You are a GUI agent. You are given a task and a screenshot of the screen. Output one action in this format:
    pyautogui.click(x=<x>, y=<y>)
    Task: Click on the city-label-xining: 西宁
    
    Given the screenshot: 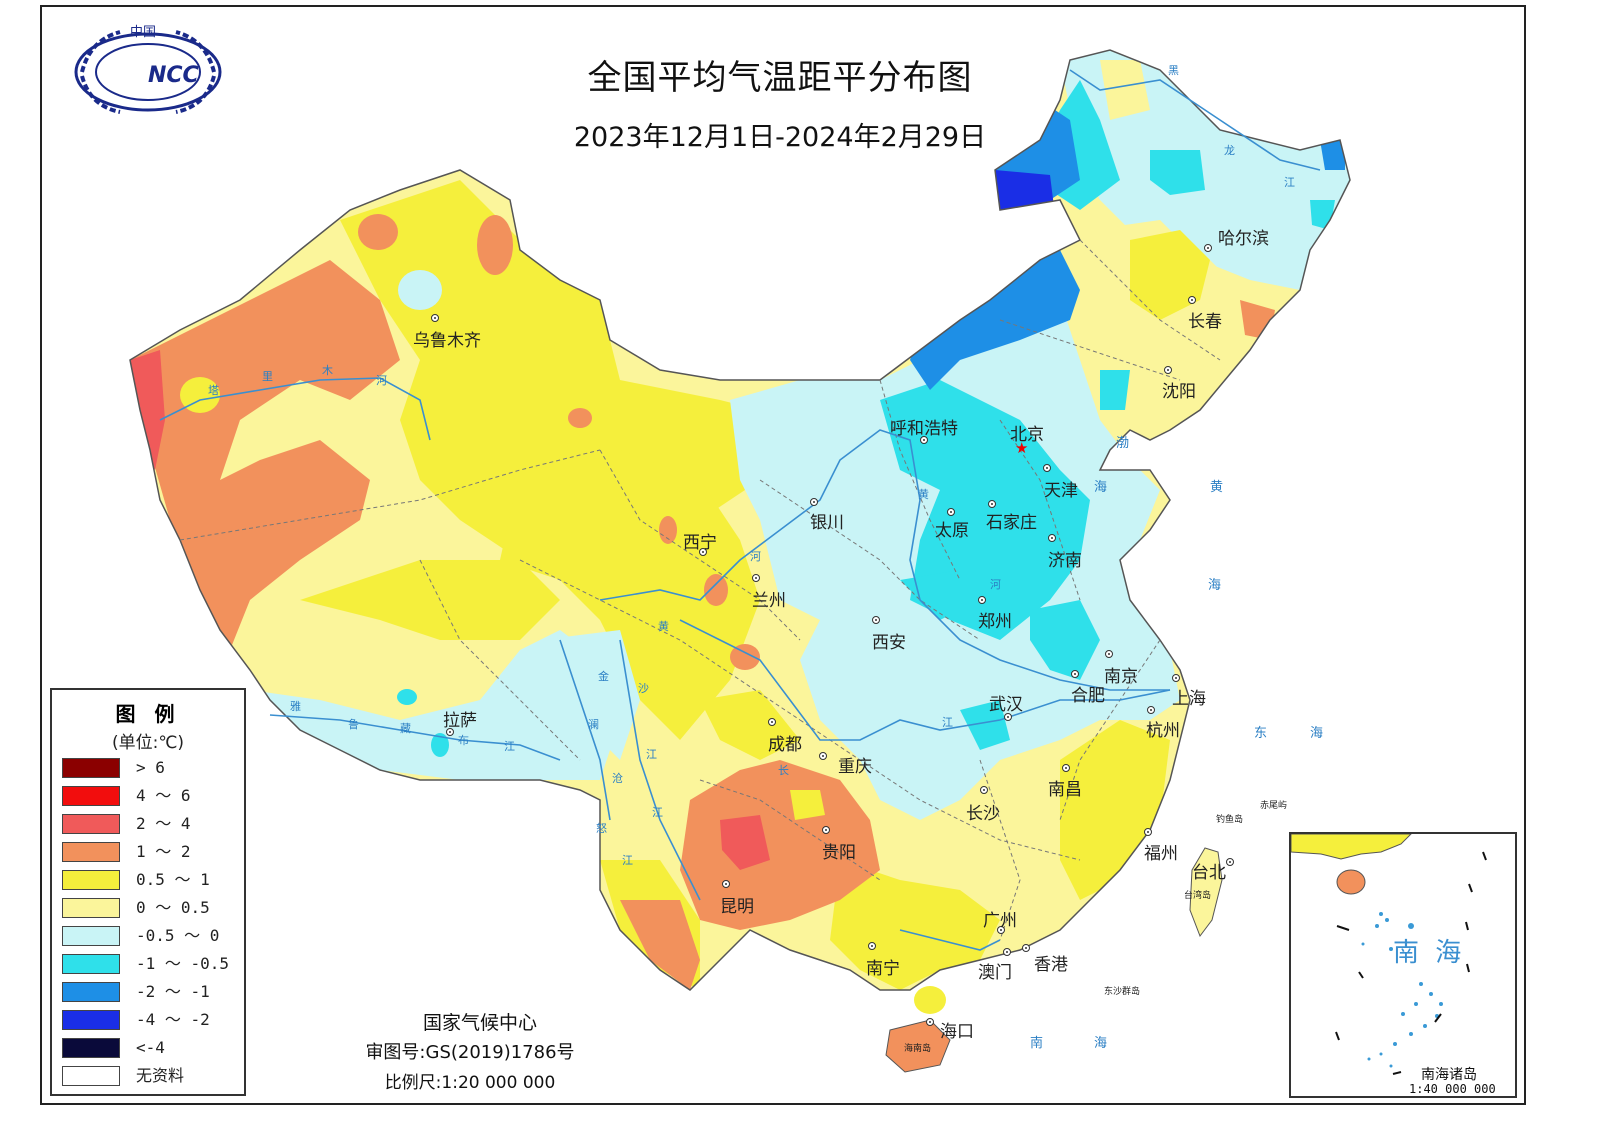 What is the action you would take?
    pyautogui.click(x=700, y=543)
    